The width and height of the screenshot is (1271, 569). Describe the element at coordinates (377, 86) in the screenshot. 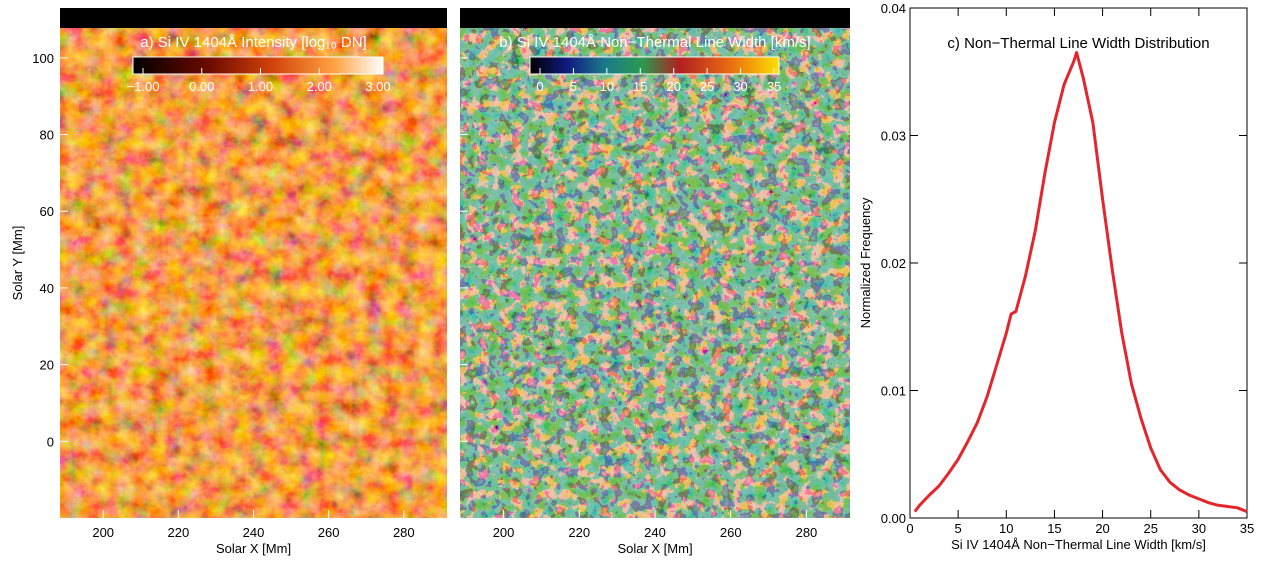

I see `colorbar-tick-label: 3.00` at that location.